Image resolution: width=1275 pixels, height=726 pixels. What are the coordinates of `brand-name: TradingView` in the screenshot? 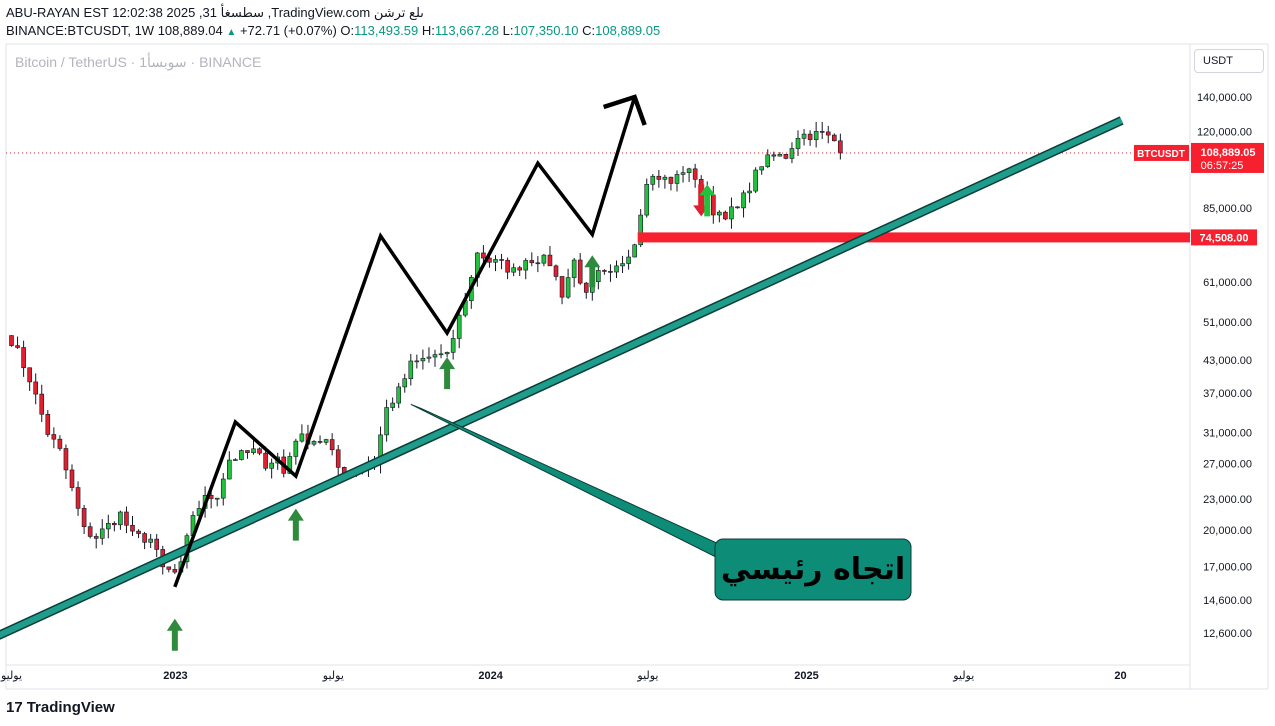 It's located at (70, 707).